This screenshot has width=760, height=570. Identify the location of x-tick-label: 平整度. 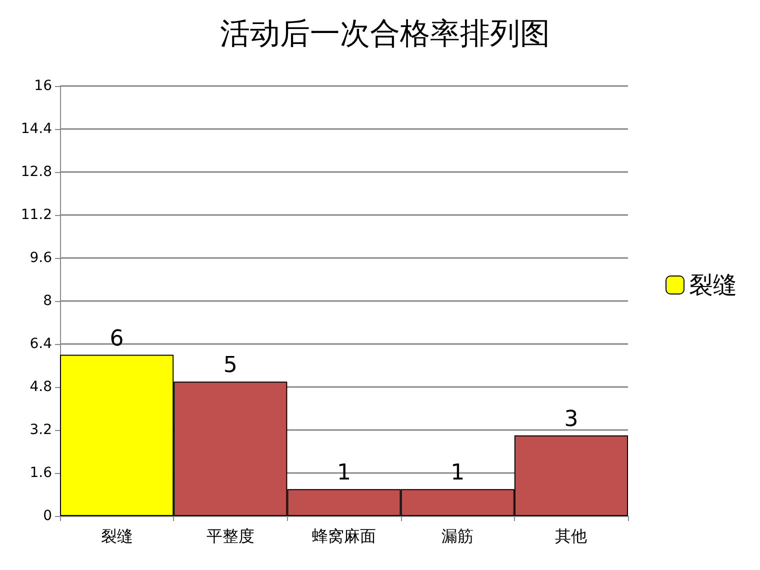
(230, 536).